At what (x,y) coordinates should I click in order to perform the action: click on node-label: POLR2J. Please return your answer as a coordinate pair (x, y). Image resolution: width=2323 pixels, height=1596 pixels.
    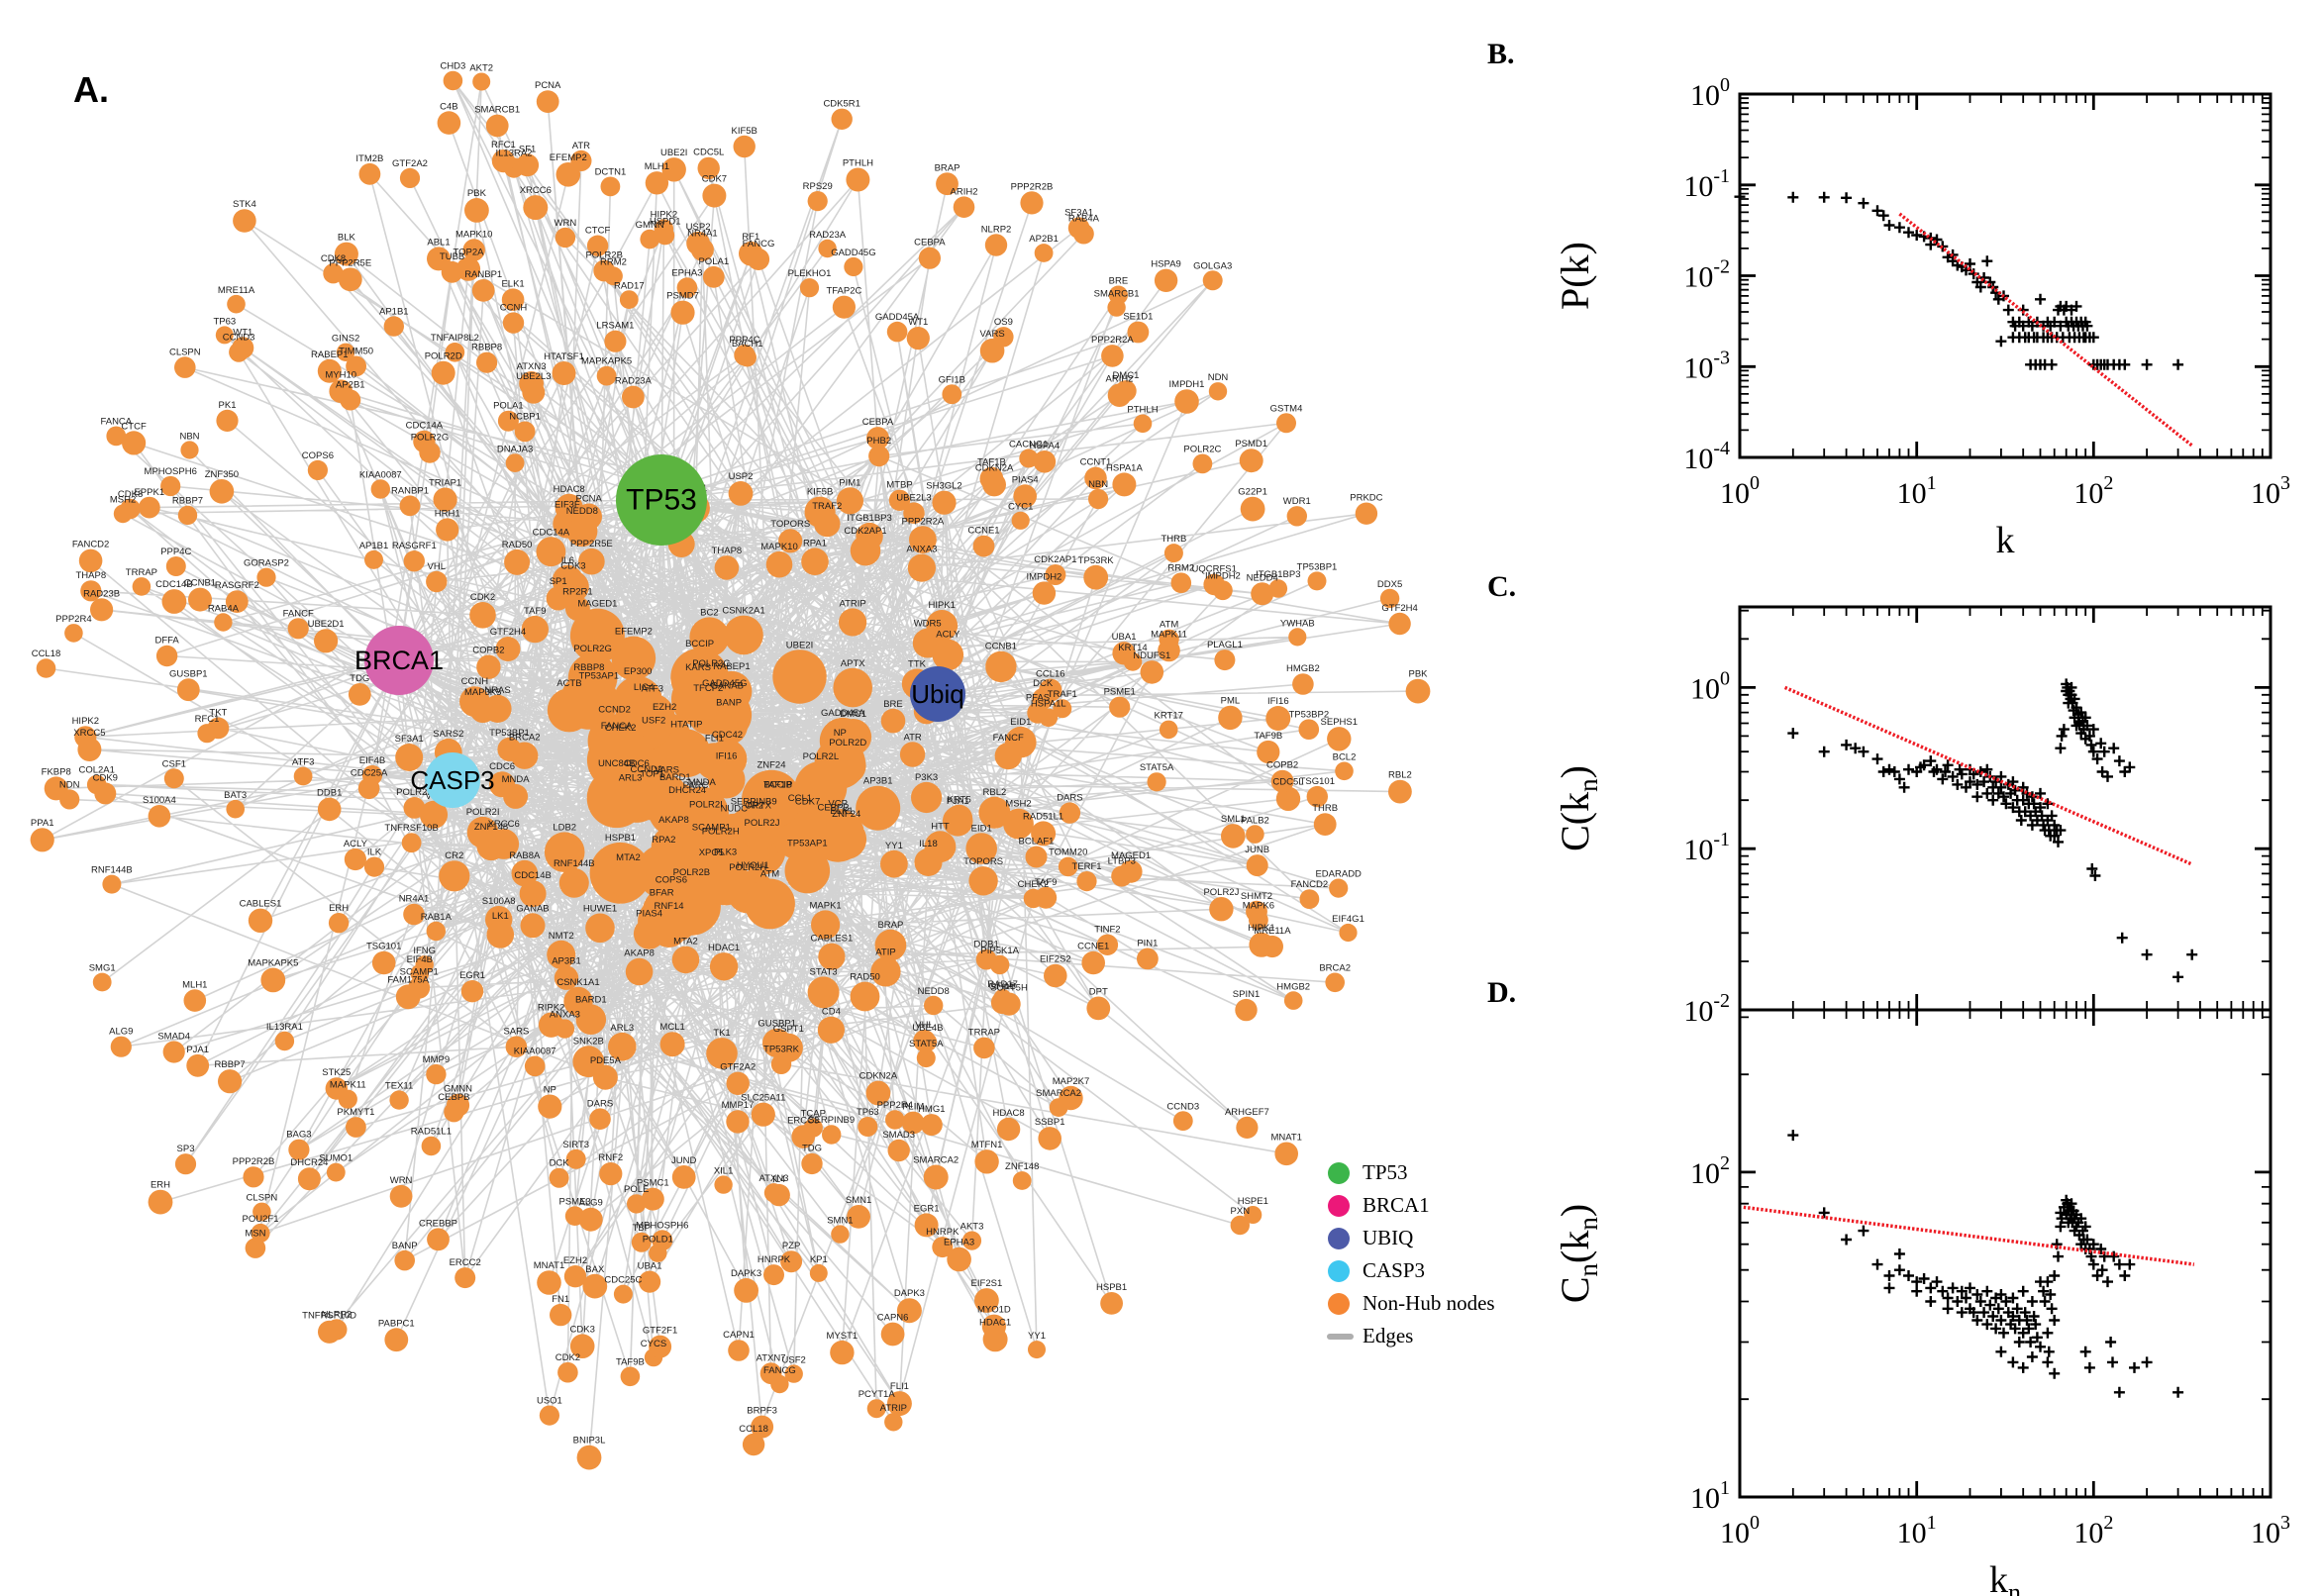
    Looking at the image, I should click on (762, 823).